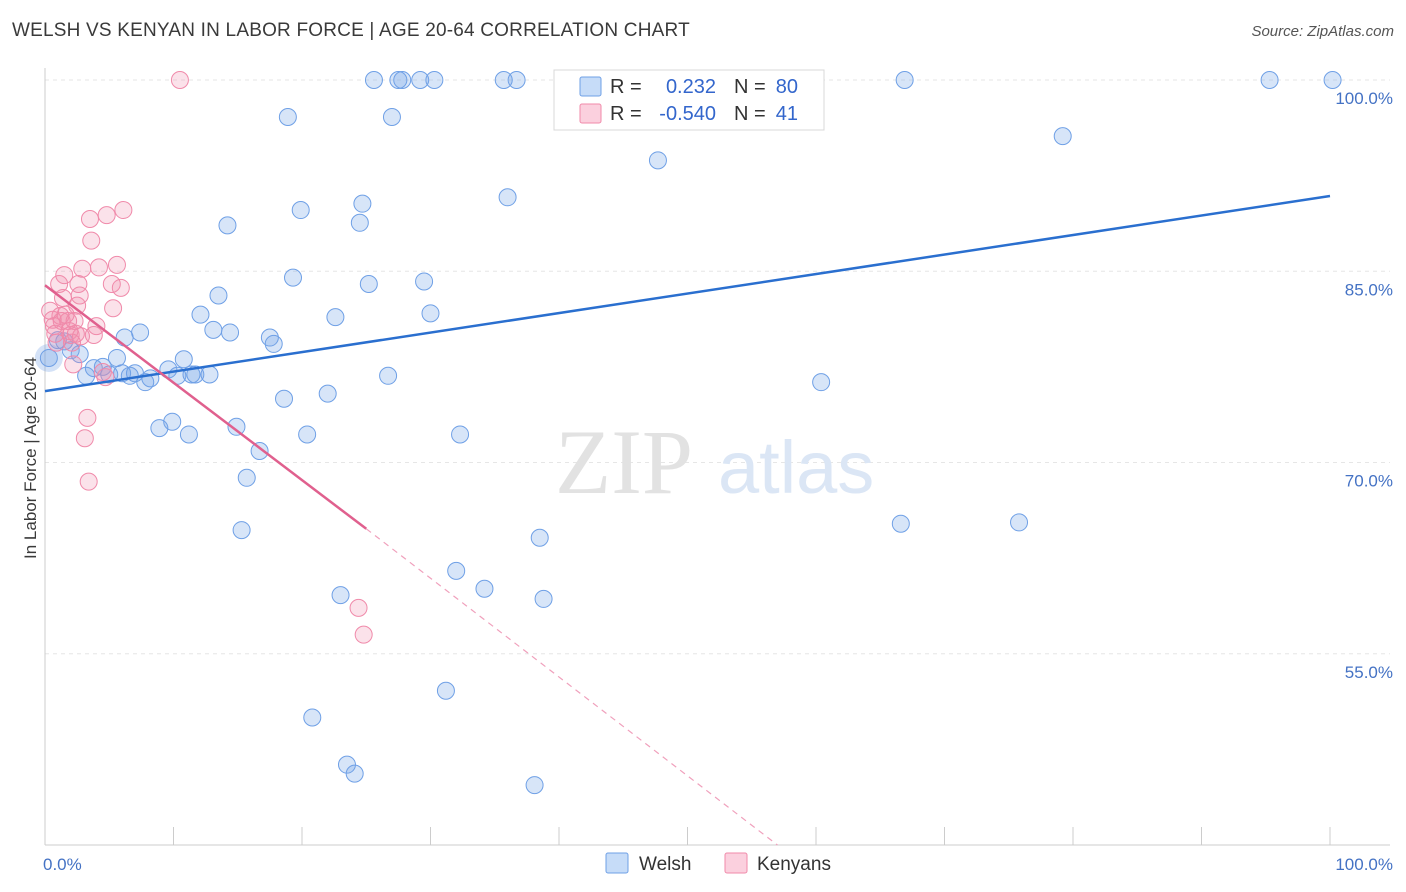 The image size is (1406, 892). What do you see at coordinates (617, 863) in the screenshot?
I see `bottom-legend-welsh-swatch` at bounding box center [617, 863].